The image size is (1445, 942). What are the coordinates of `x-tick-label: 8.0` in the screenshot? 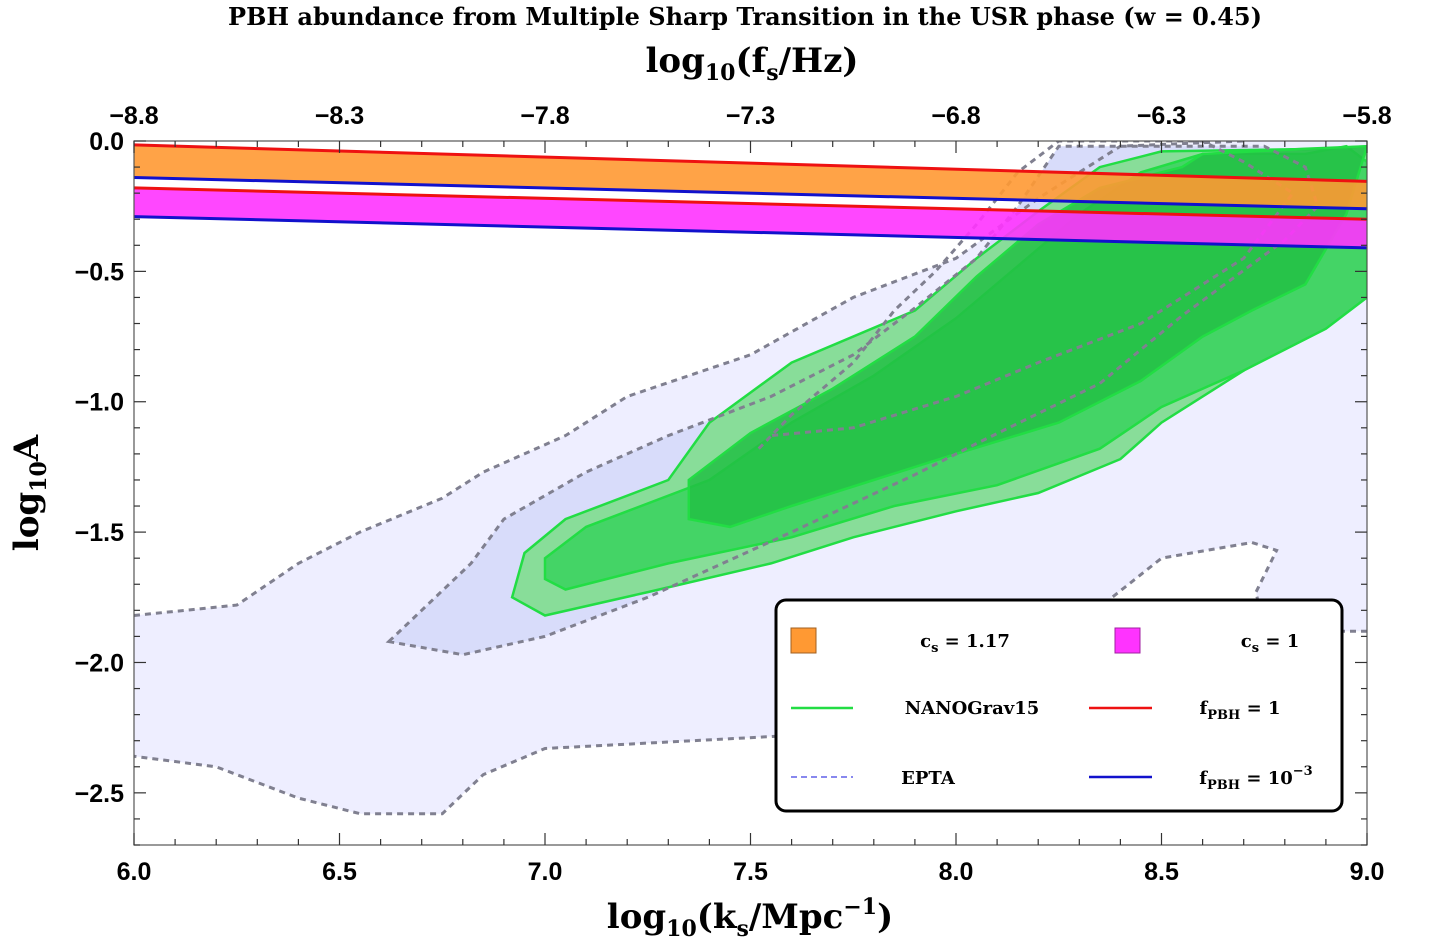 It's located at (956, 872).